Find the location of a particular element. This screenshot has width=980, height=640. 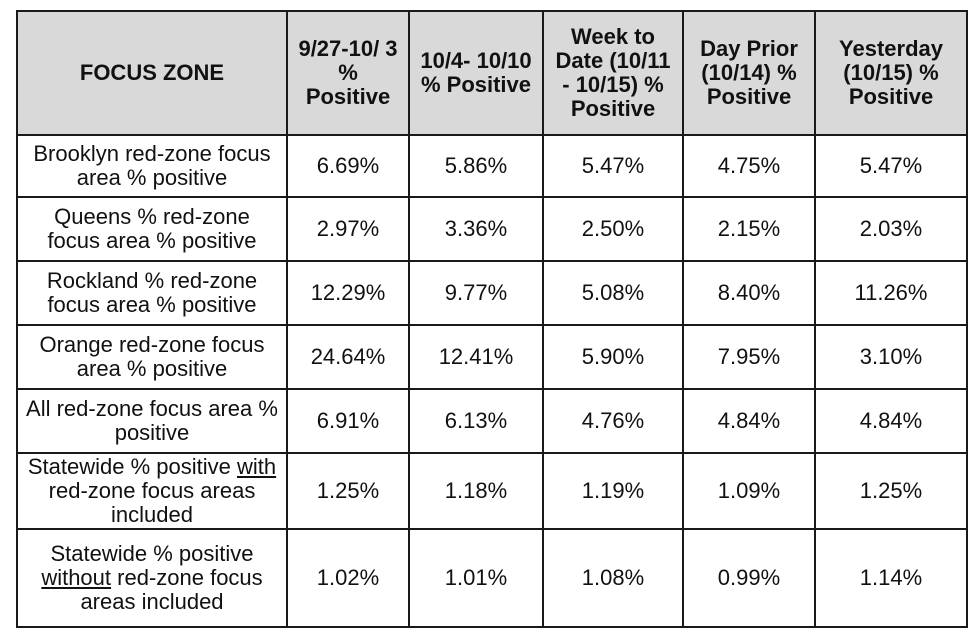

row-label-emphasis: without is located at coordinates (76, 577).